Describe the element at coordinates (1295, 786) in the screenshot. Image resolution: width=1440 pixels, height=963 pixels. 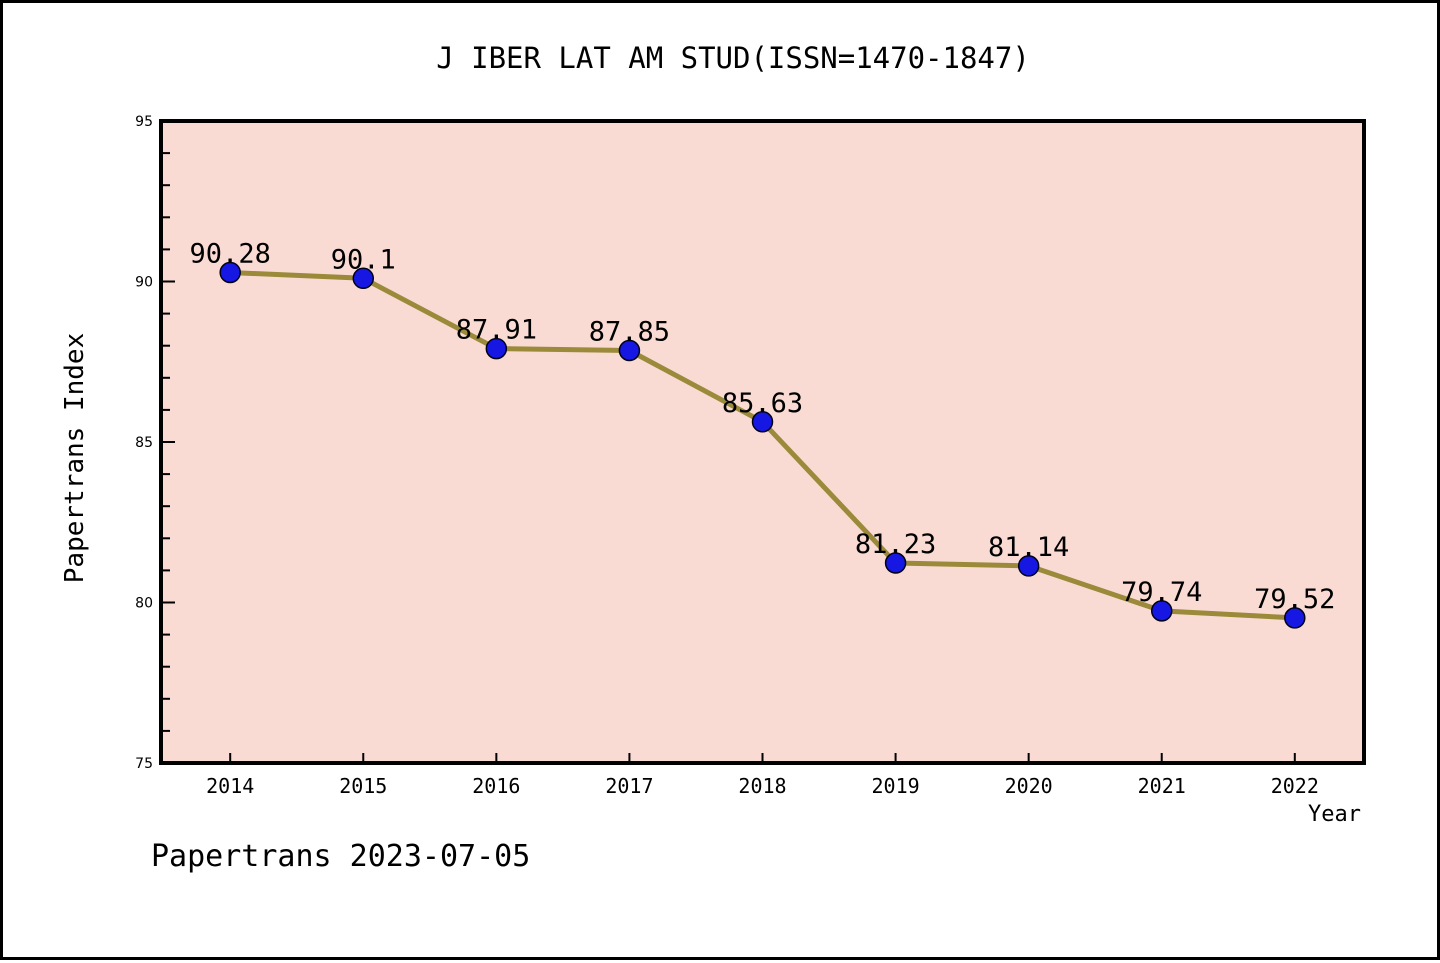
I see `x-tick-label: 2022` at that location.